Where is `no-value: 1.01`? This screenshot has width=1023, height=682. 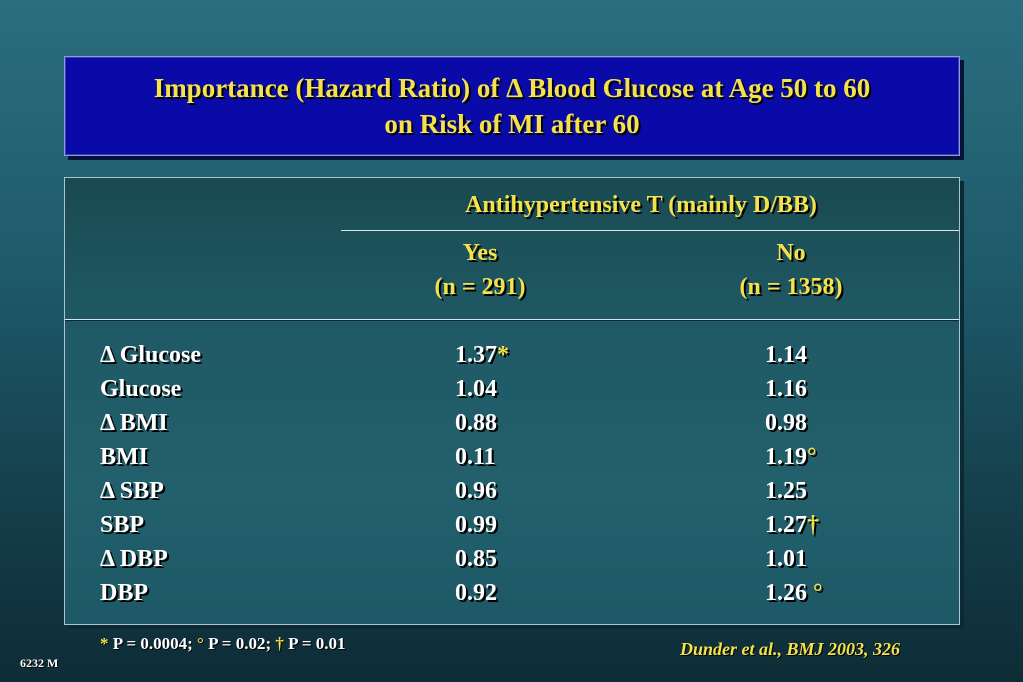 no-value: 1.01 is located at coordinates (786, 559).